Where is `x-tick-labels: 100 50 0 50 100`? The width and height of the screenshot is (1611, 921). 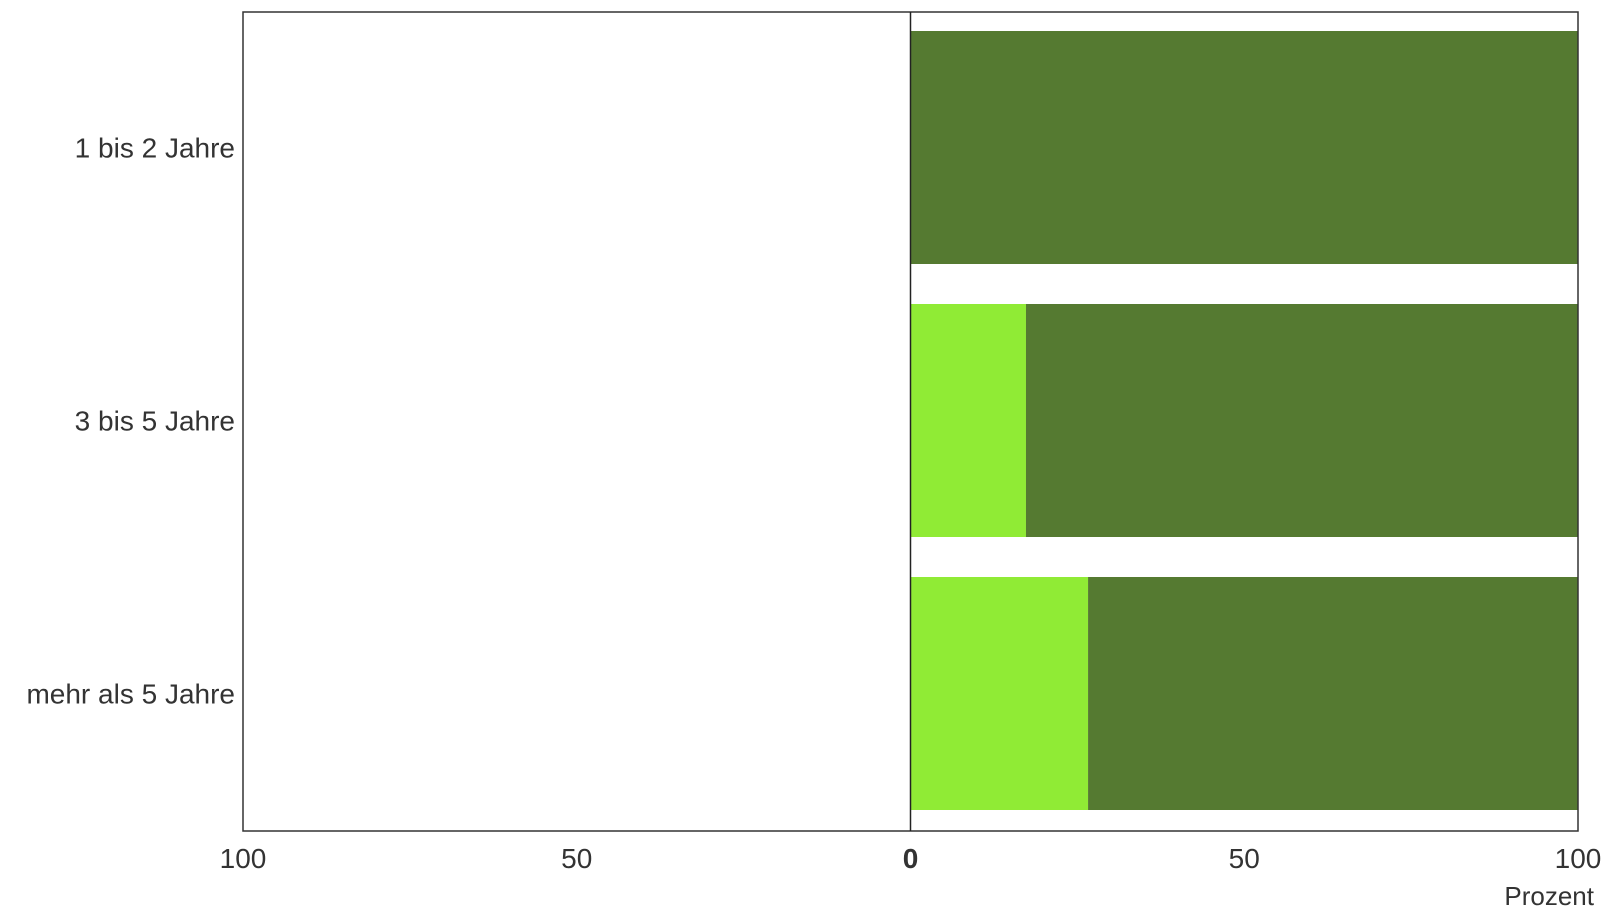
x-tick-labels: 100 50 0 50 100 is located at coordinates (911, 858).